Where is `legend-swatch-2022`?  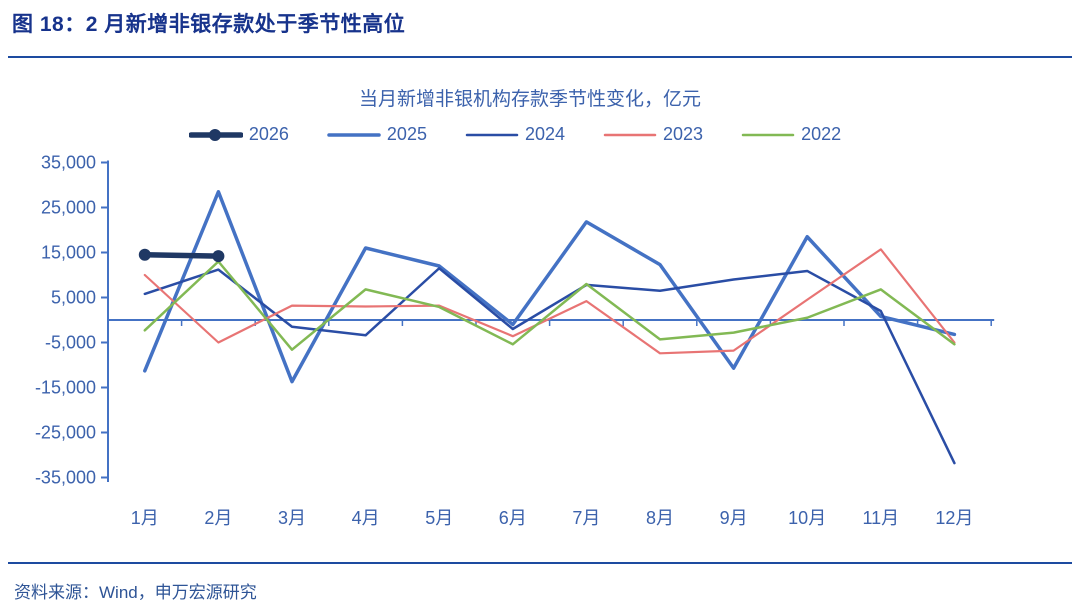
legend-swatch-2022 is located at coordinates (768, 134).